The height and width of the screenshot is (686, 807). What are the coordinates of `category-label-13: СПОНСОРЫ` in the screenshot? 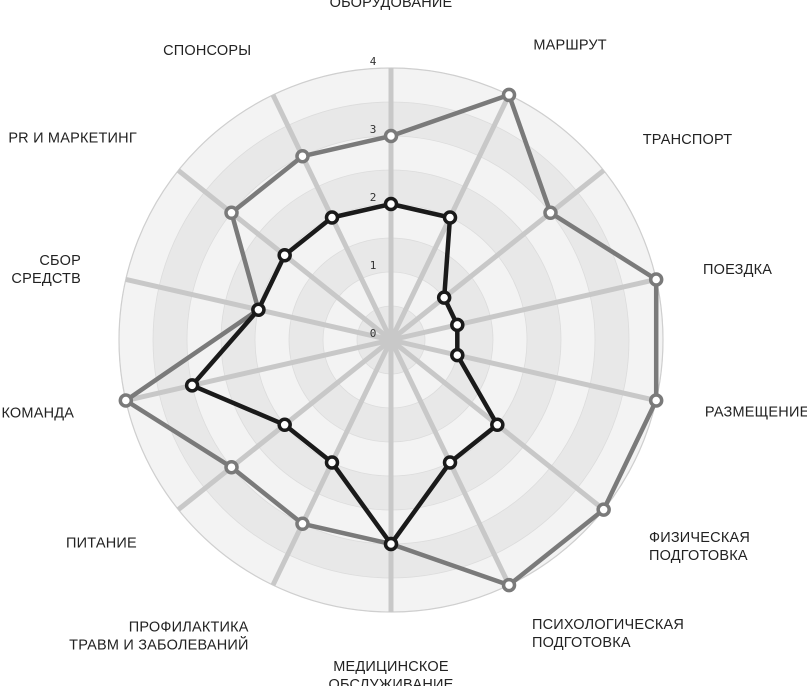 It's located at (207, 51).